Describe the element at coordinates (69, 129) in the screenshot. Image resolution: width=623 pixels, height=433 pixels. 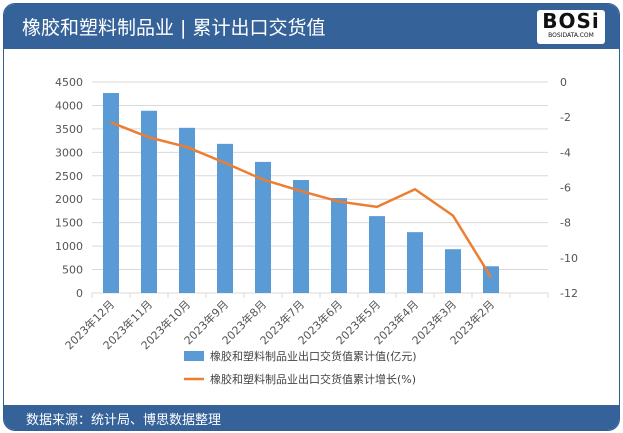
I see `y-left-tick-label: 3500` at that location.